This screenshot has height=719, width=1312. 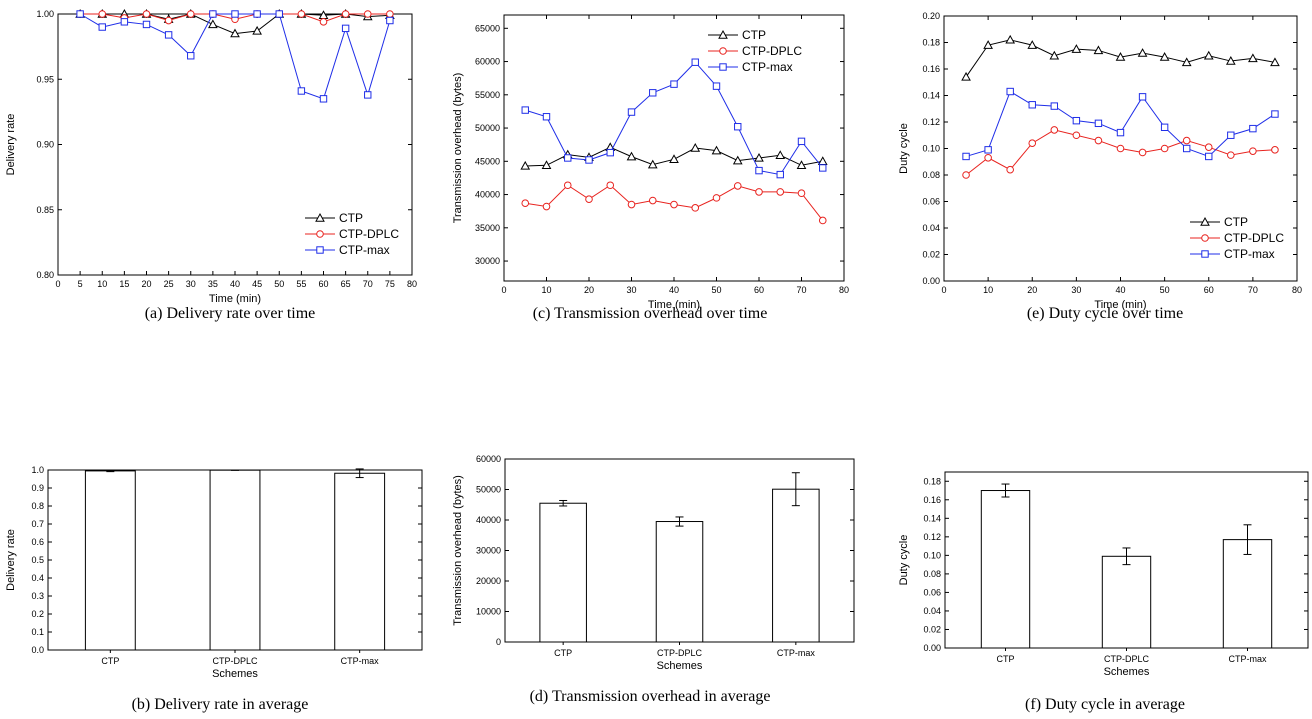 I want to click on chart-caption: (a) Delivery rate over time, so click(x=230, y=313).